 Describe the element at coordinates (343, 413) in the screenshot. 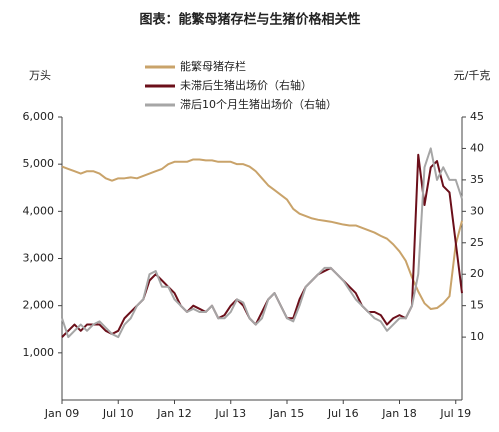

I see `x-tick-label: Jul 16` at that location.